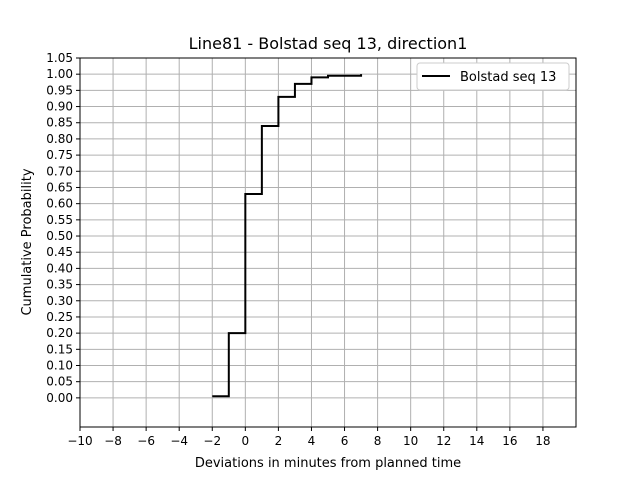 The height and width of the screenshot is (480, 640). I want to click on x-tick-label: 16, so click(509, 441).